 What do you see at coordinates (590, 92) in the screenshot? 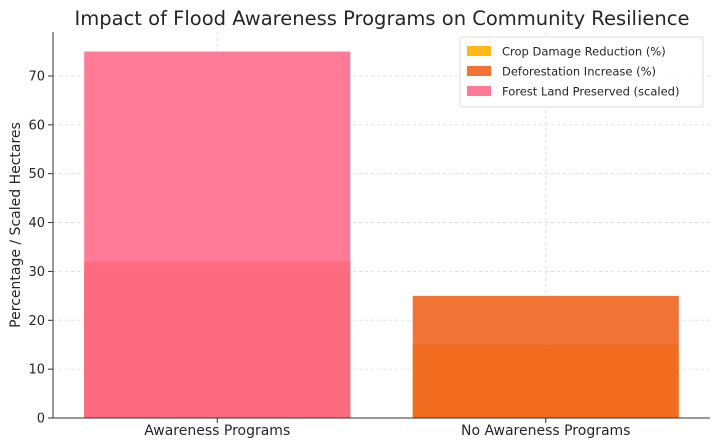
I see `legend-label-3: Forest Land Preserved (scaled)` at bounding box center [590, 92].